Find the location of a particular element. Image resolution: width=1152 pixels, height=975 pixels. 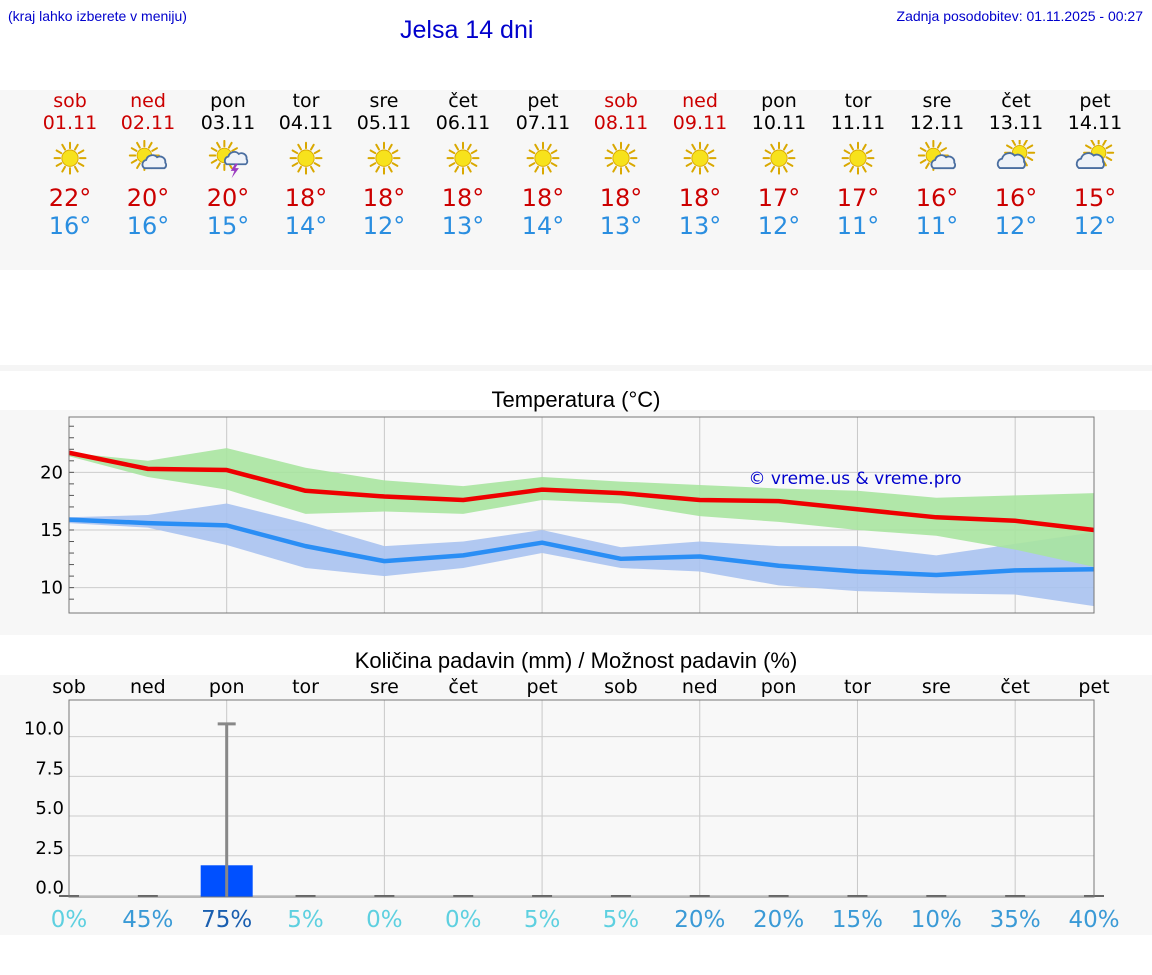

day-column: pet 07.11 18° 14° is located at coordinates (543, 165).